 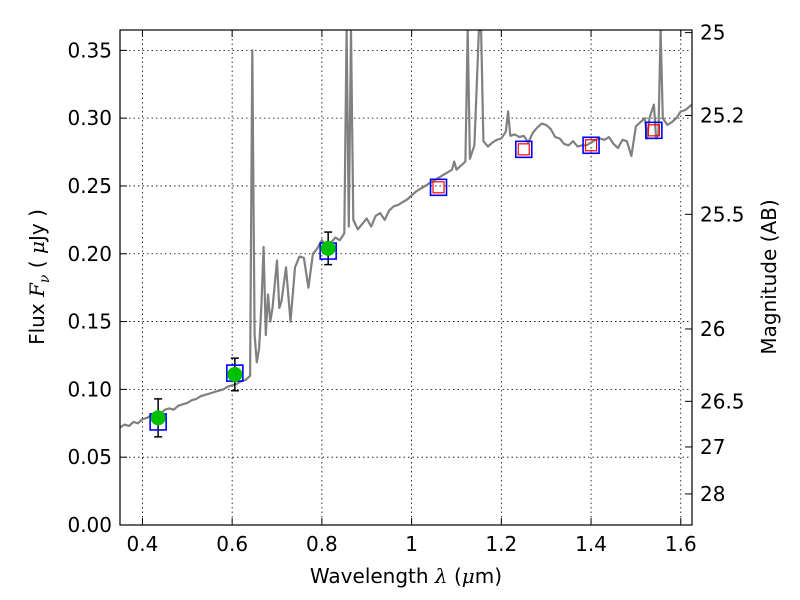 I want to click on x-tick-label: 1, so click(x=411, y=544).